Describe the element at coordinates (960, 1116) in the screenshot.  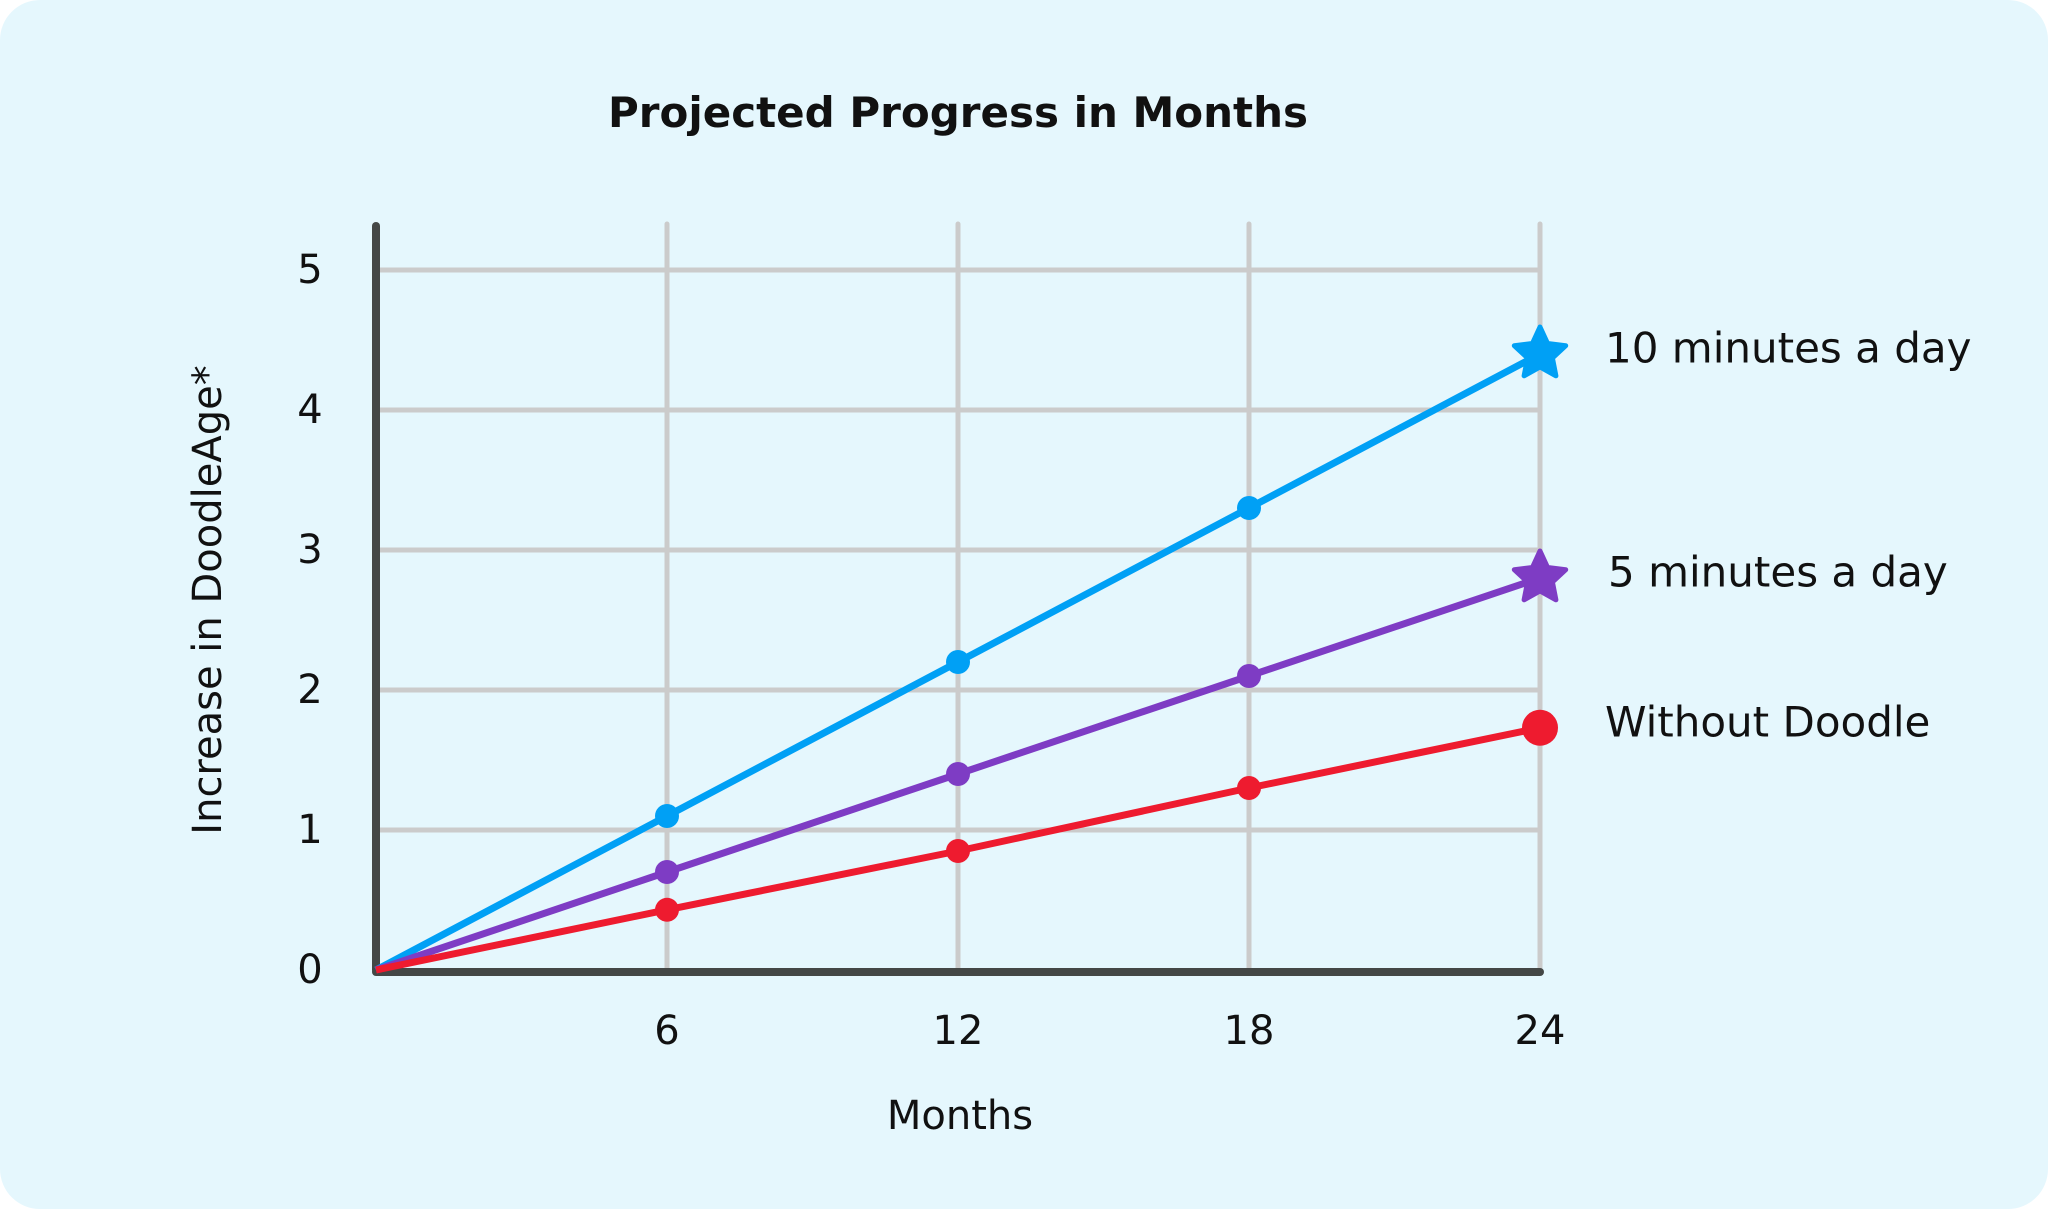
I see `x-axis-label: Months` at that location.